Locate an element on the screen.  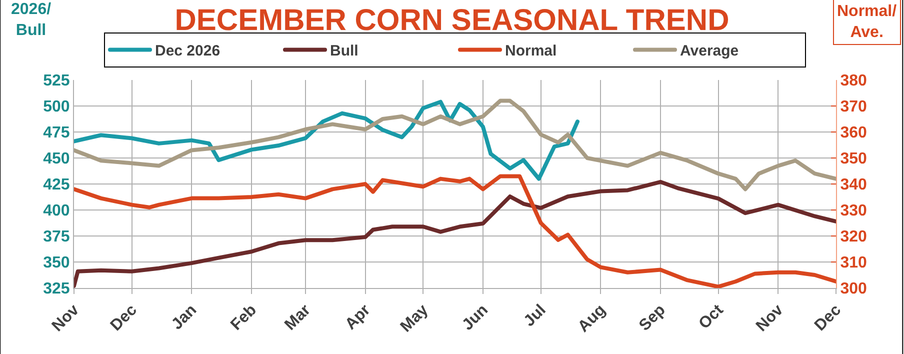
x-tick-label: Feb is located at coordinates (244, 318).